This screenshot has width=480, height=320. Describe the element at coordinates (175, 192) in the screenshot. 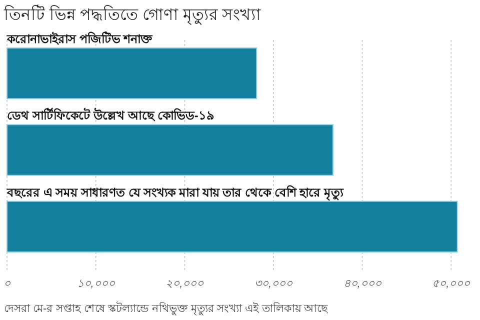

I see `category-label: বছরের এ সময় সাধারণত যে সংখ্যক মারা যায় তার থেকে বেশি হারে মৃত্যু` at that location.